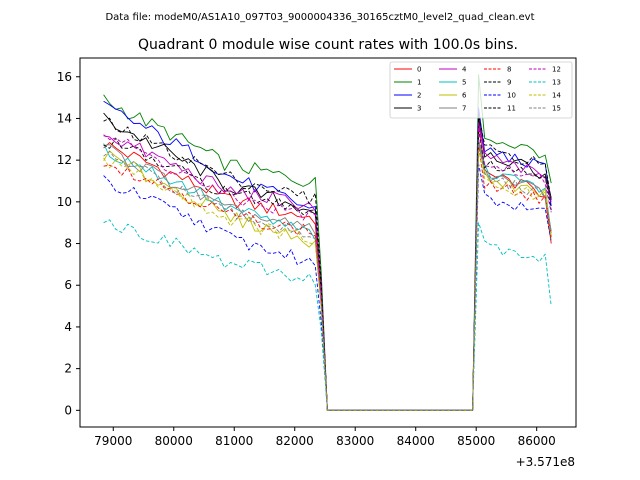 The height and width of the screenshot is (480, 640). Describe the element at coordinates (556, 109) in the screenshot. I see `legend-label: 15` at that location.